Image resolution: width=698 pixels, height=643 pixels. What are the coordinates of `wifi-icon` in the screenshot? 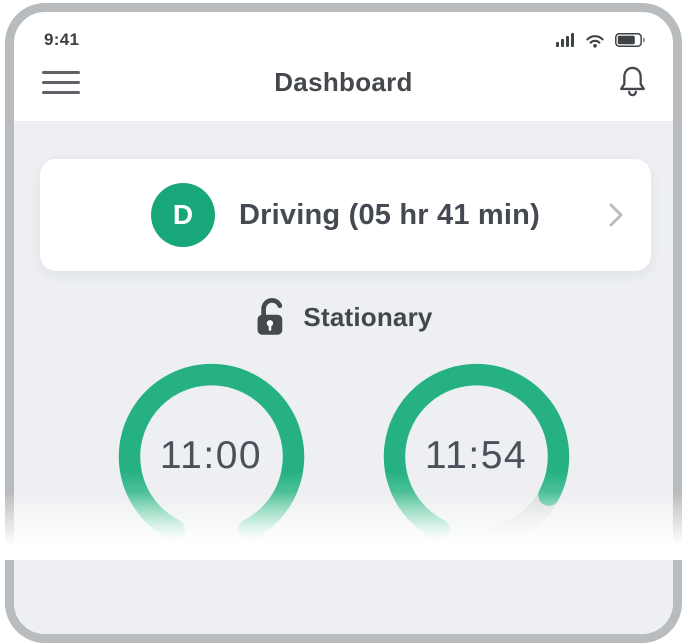 It's located at (595, 40).